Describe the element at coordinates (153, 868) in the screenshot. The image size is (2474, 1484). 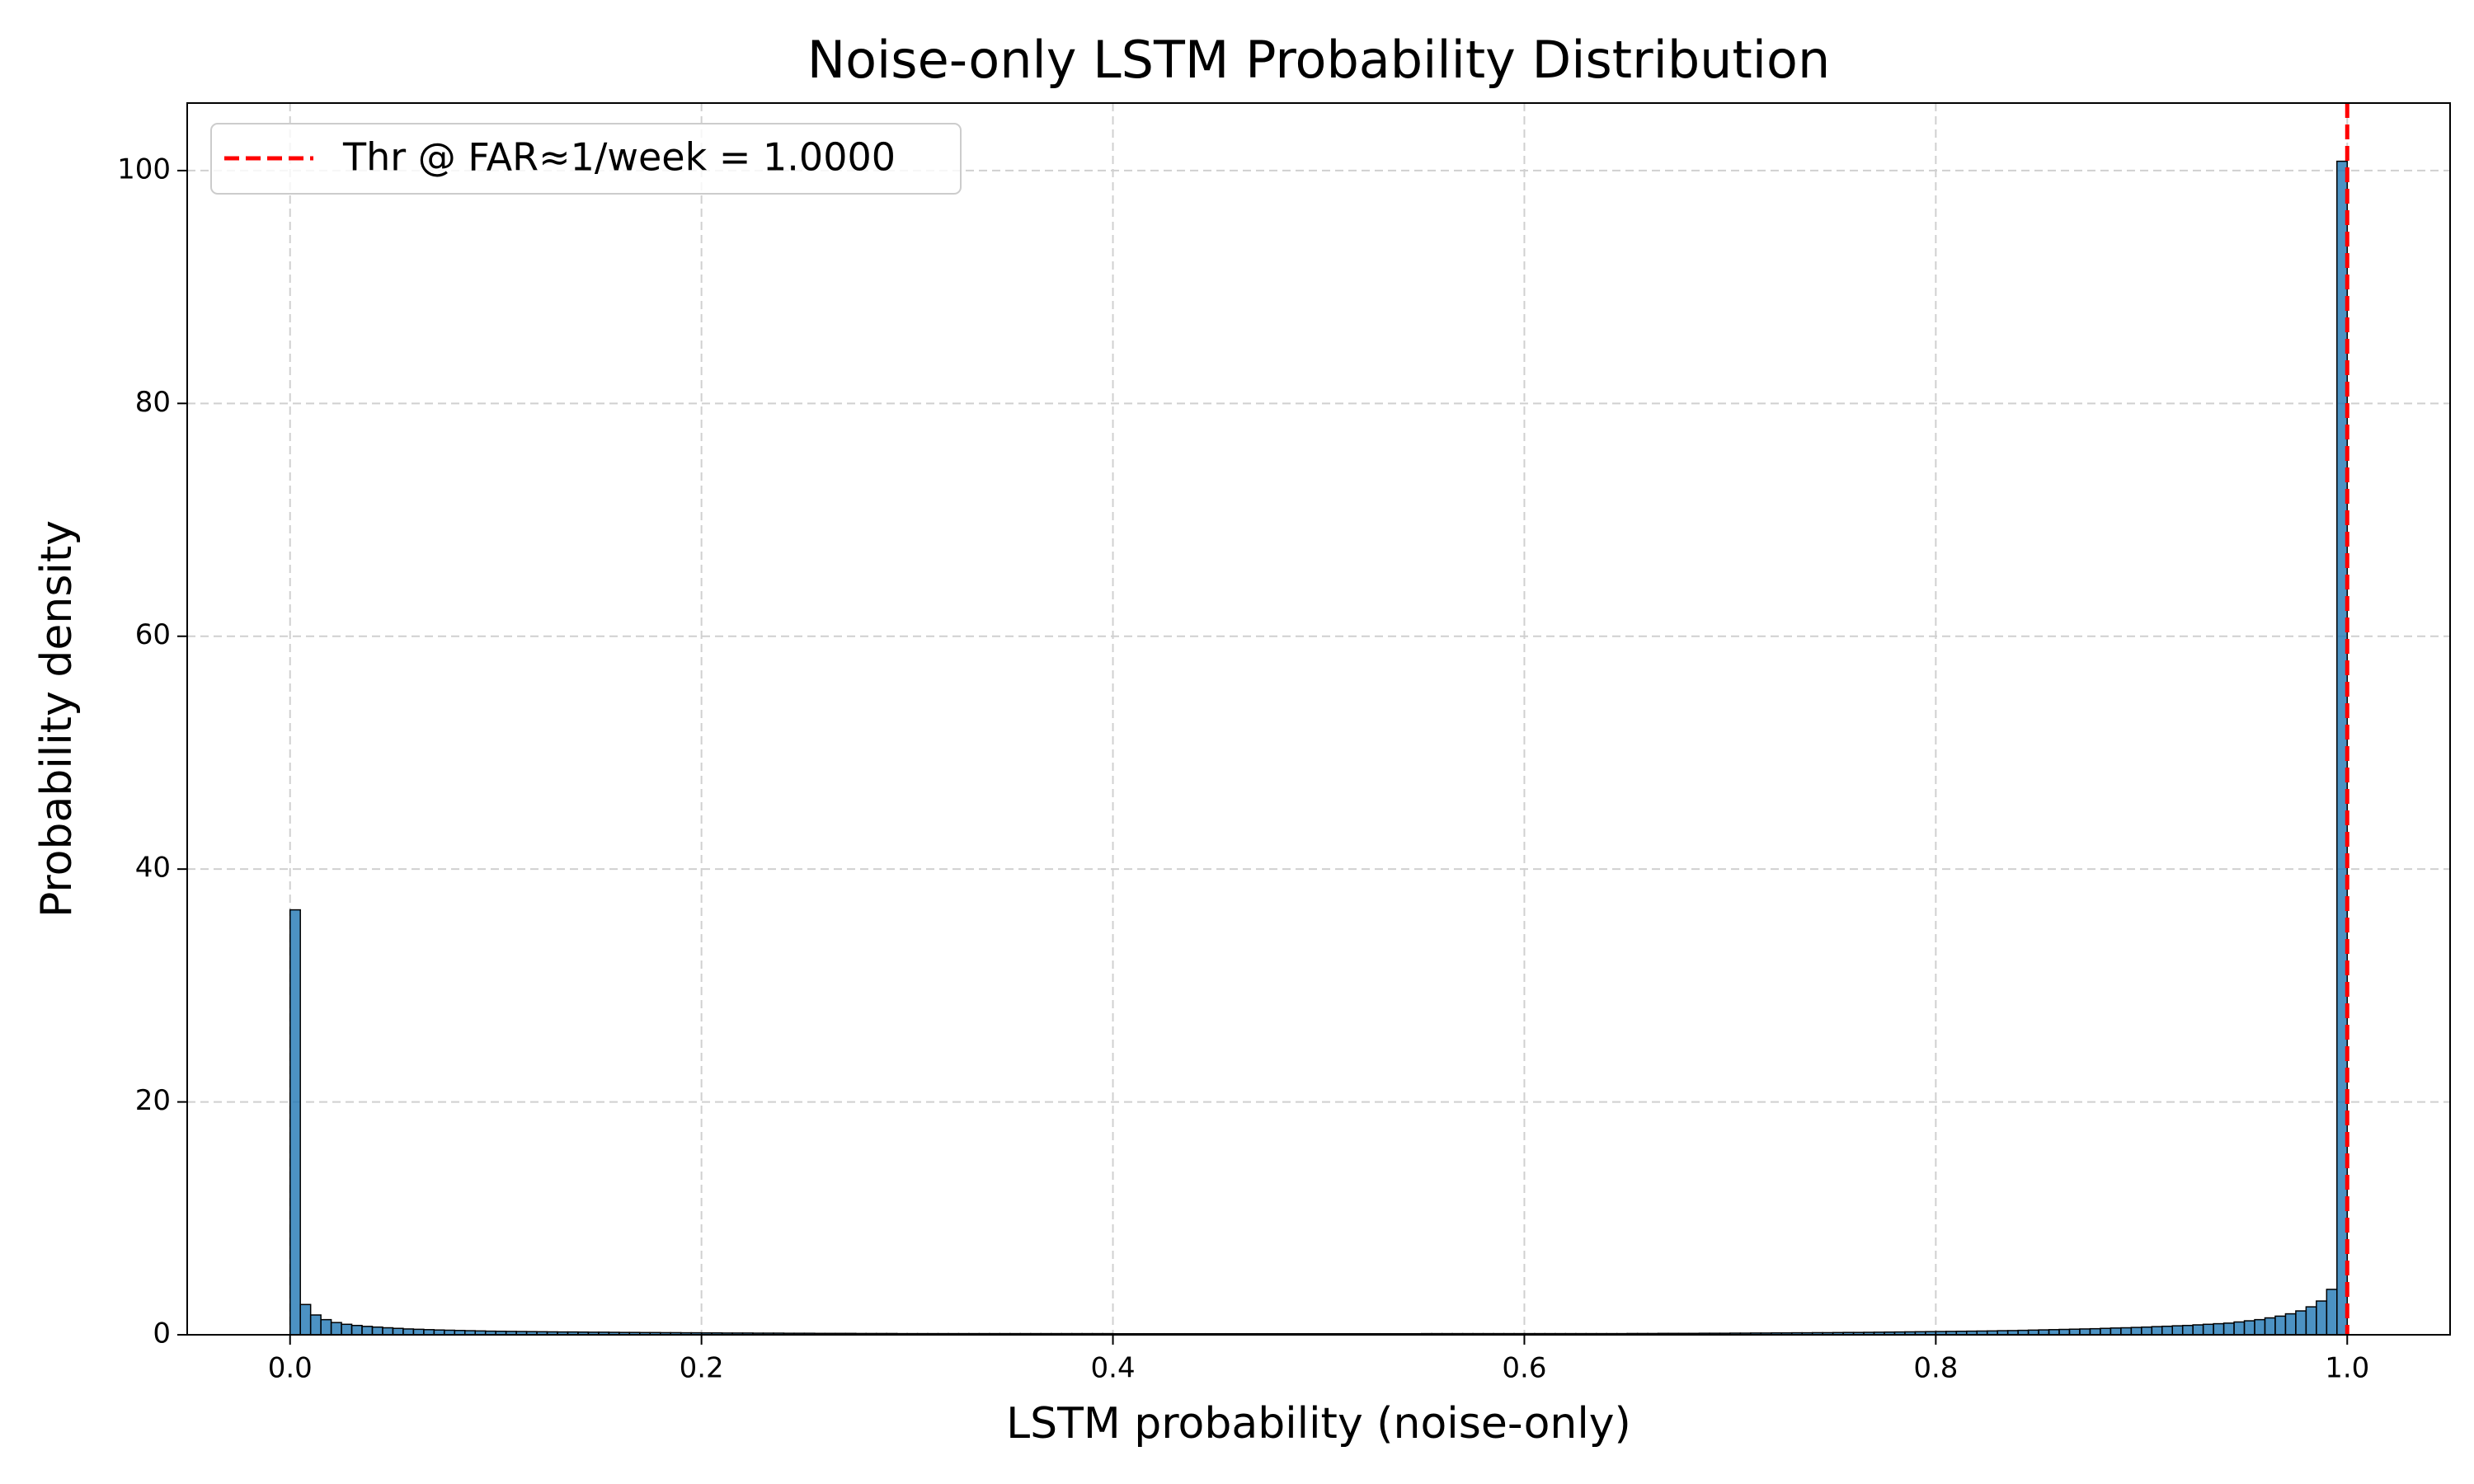
I see `y-tick-label: 40` at that location.